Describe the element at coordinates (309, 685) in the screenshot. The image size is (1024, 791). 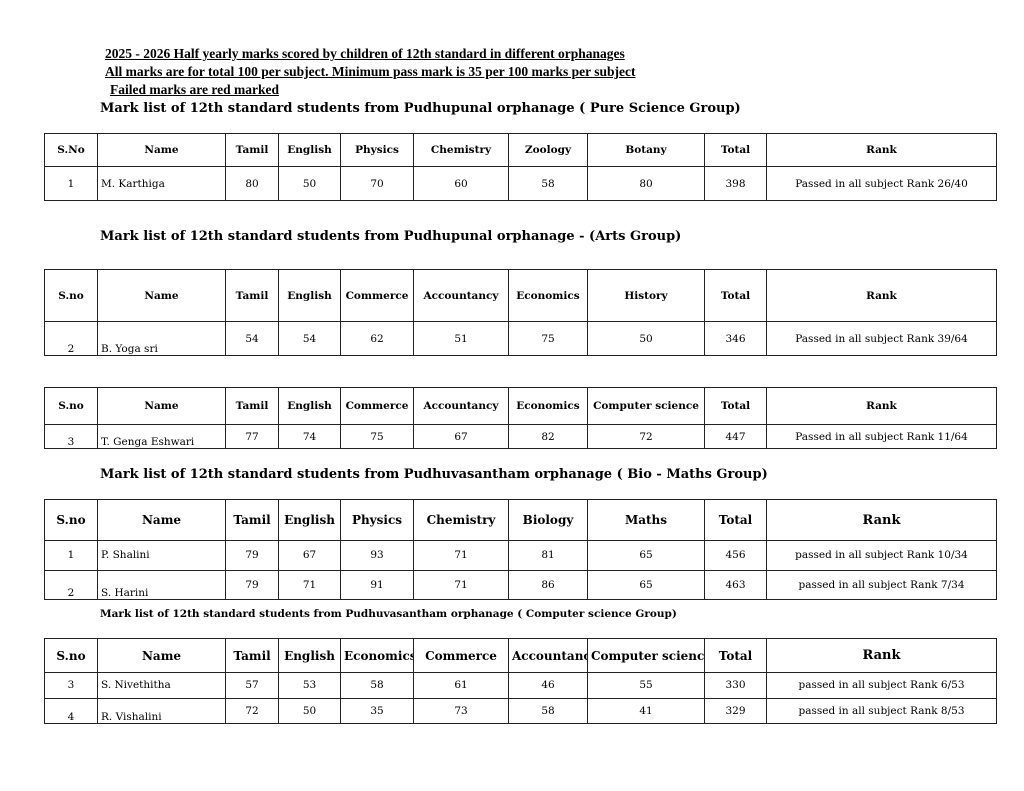
I see `table-cell: 53` at that location.